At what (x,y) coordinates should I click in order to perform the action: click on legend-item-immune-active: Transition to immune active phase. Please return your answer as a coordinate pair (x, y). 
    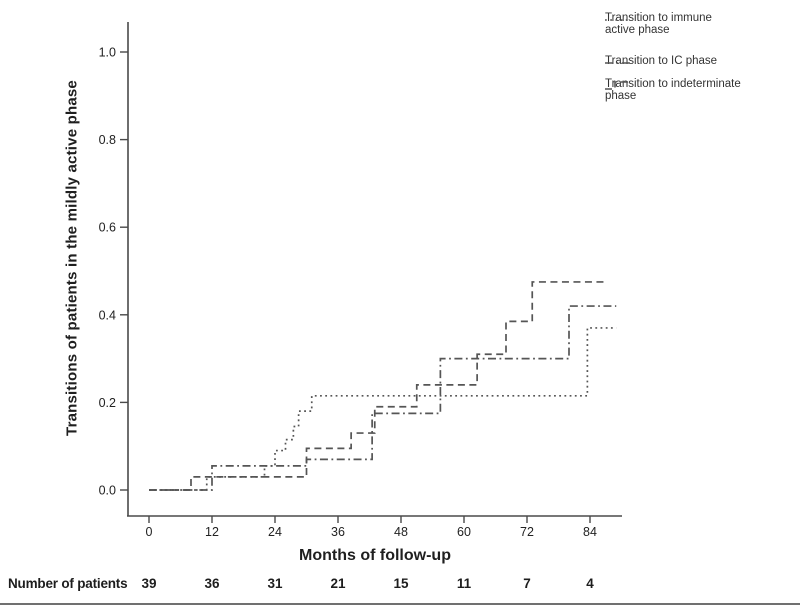
    Looking at the image, I should click on (662, 24).